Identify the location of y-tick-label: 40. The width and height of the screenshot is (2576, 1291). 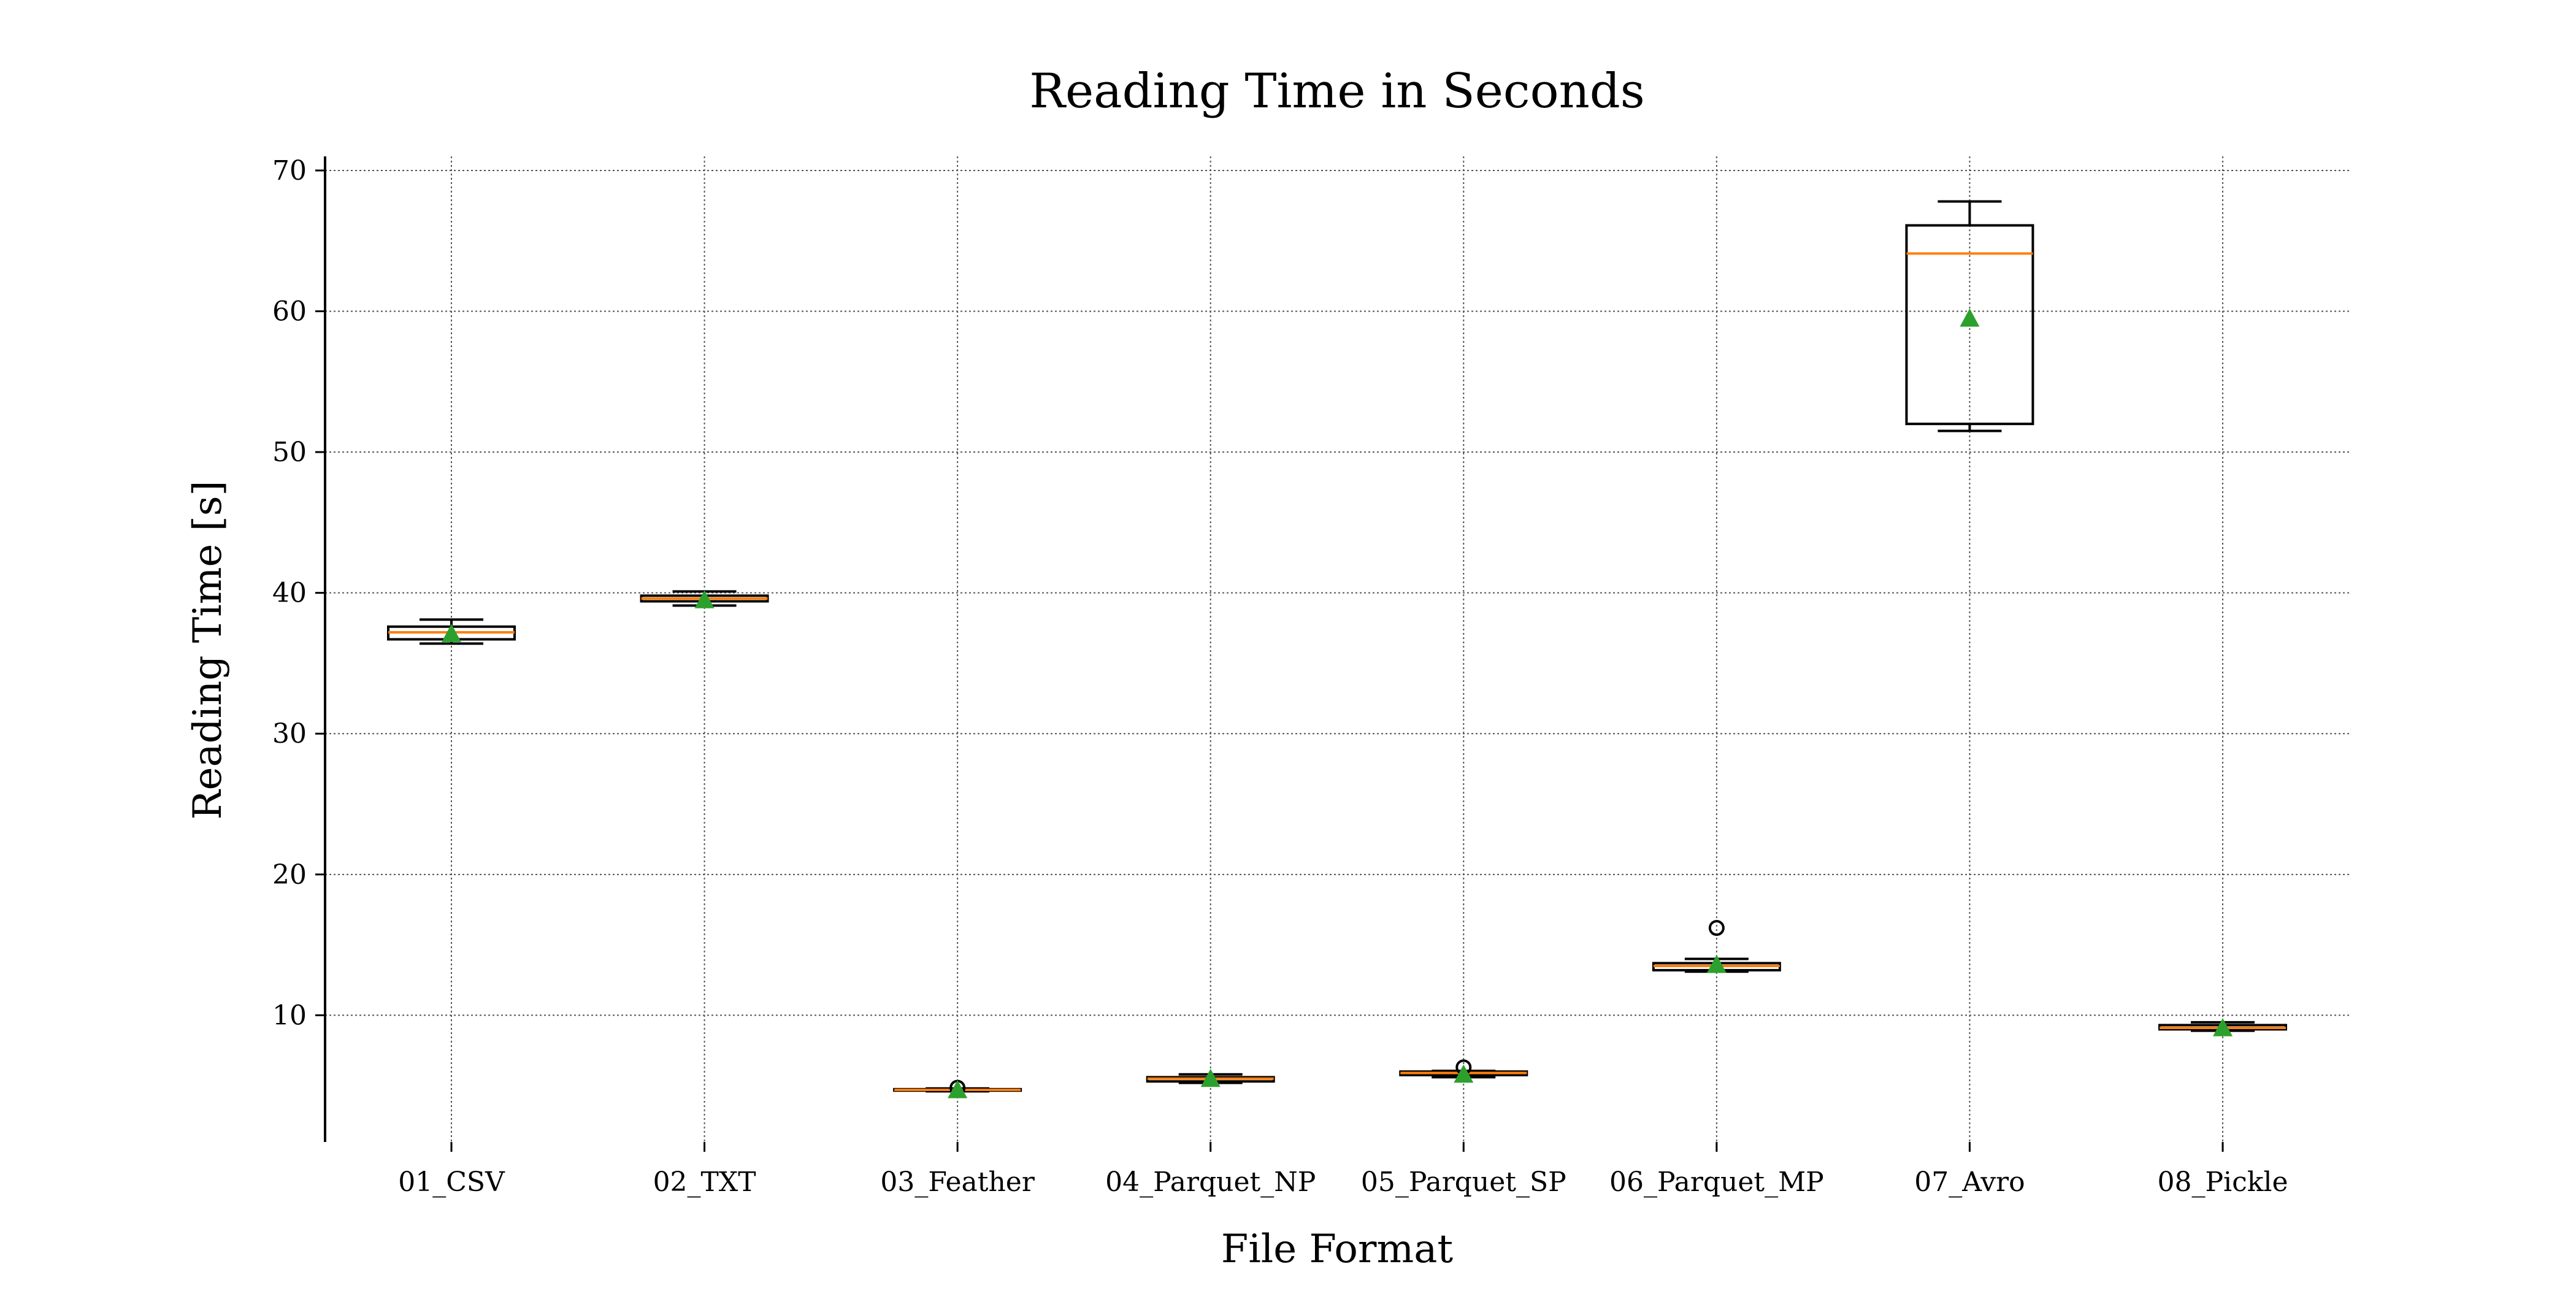
(289, 593).